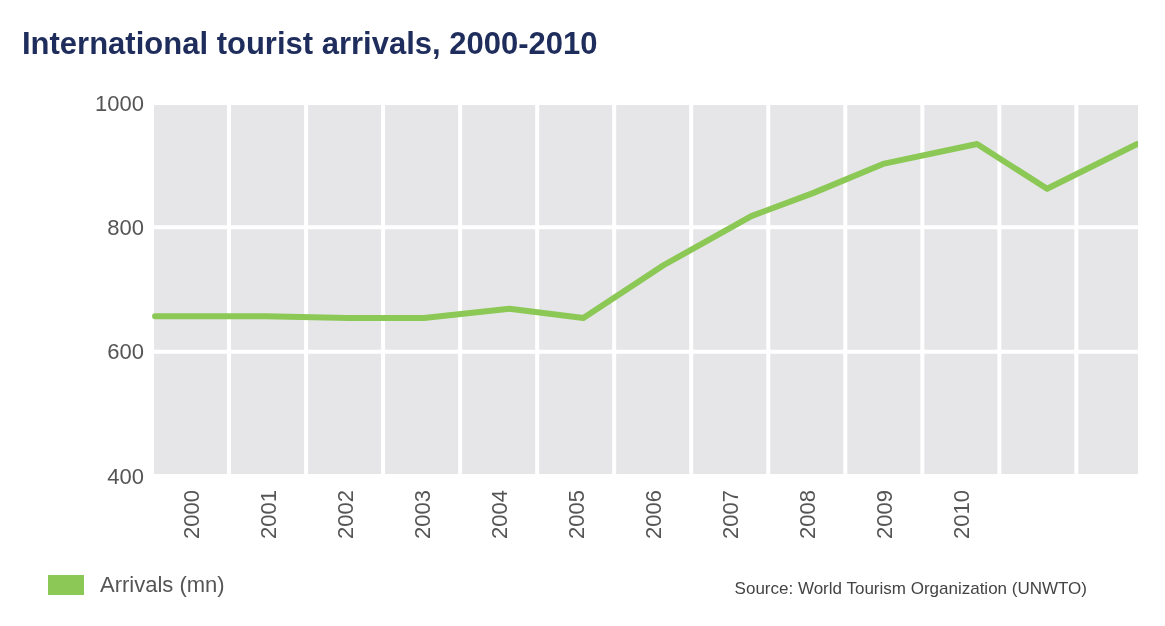 This screenshot has width=1165, height=626. What do you see at coordinates (125, 352) in the screenshot?
I see `y-tick-label: 600` at bounding box center [125, 352].